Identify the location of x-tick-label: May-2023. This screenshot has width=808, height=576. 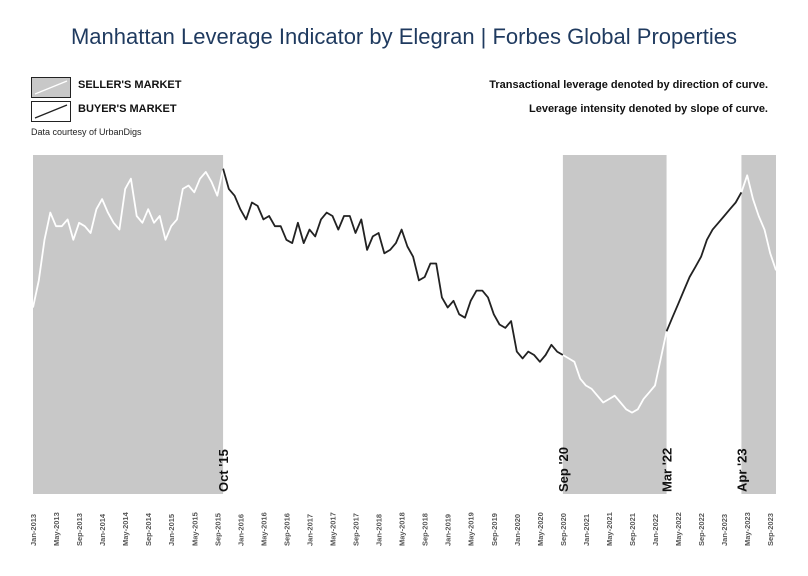
(747, 529).